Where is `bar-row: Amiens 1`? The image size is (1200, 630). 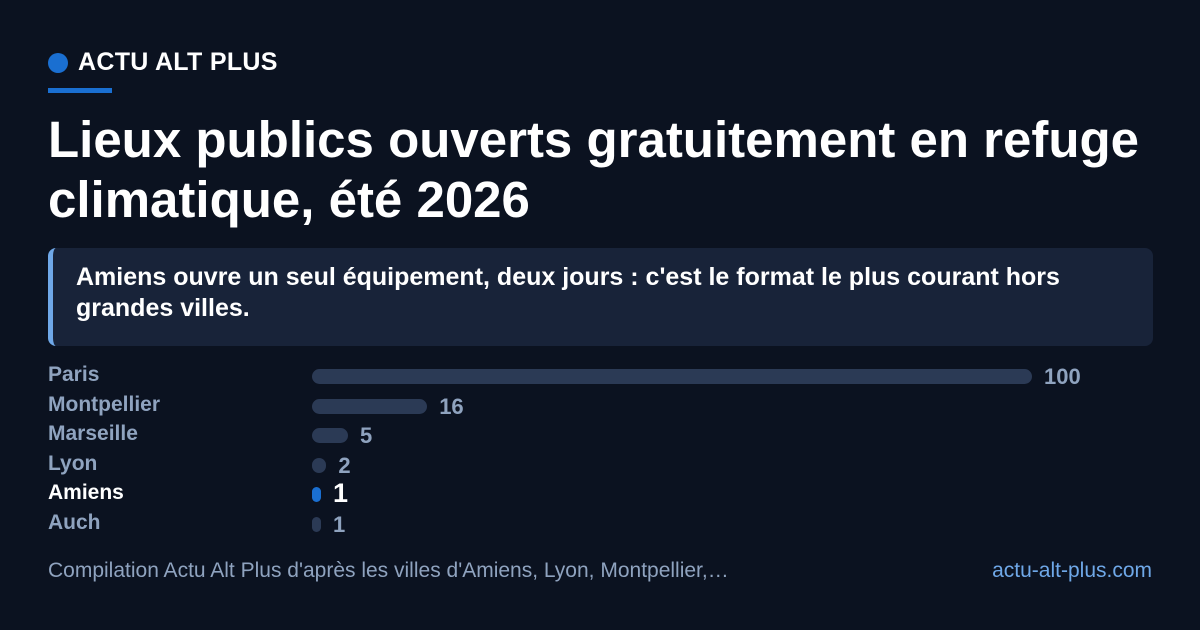 bar-row: Amiens 1 is located at coordinates (603, 494).